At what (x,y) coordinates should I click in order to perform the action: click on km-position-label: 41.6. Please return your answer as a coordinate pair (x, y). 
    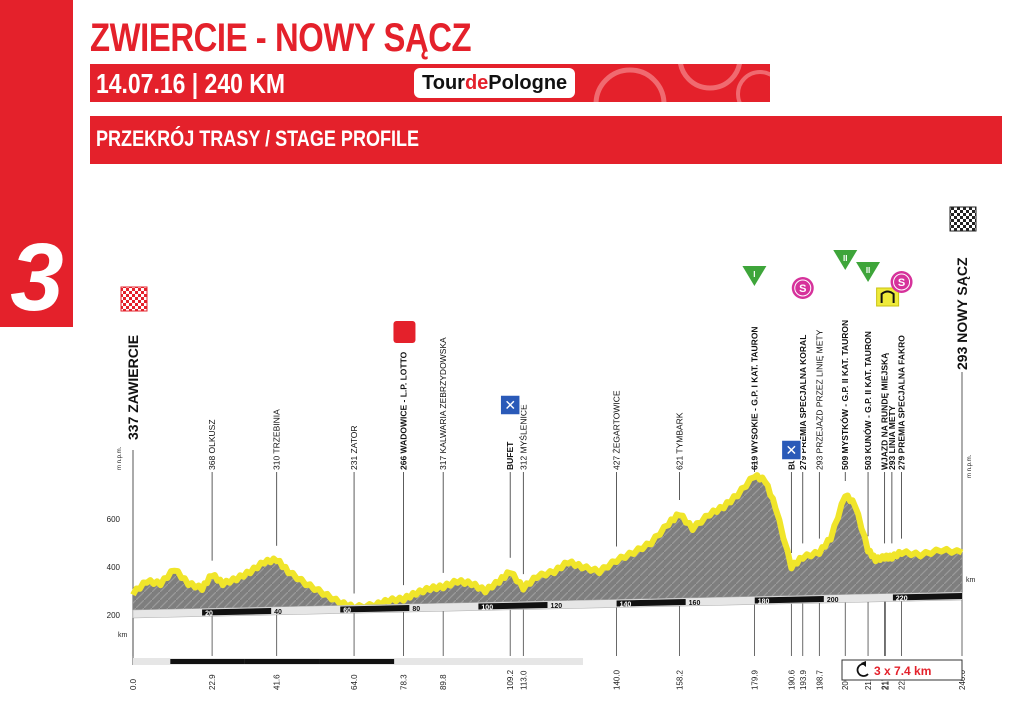
    Looking at the image, I should click on (277, 682).